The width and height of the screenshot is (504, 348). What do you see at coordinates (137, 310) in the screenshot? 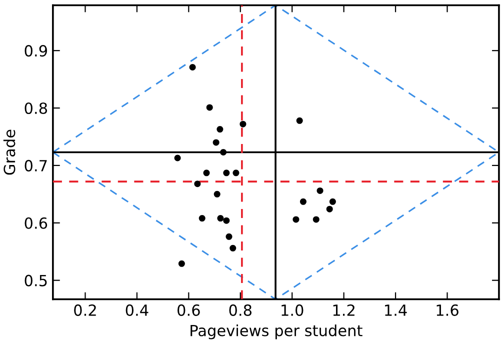
I see `x-tick-label: 0.4` at bounding box center [137, 310].